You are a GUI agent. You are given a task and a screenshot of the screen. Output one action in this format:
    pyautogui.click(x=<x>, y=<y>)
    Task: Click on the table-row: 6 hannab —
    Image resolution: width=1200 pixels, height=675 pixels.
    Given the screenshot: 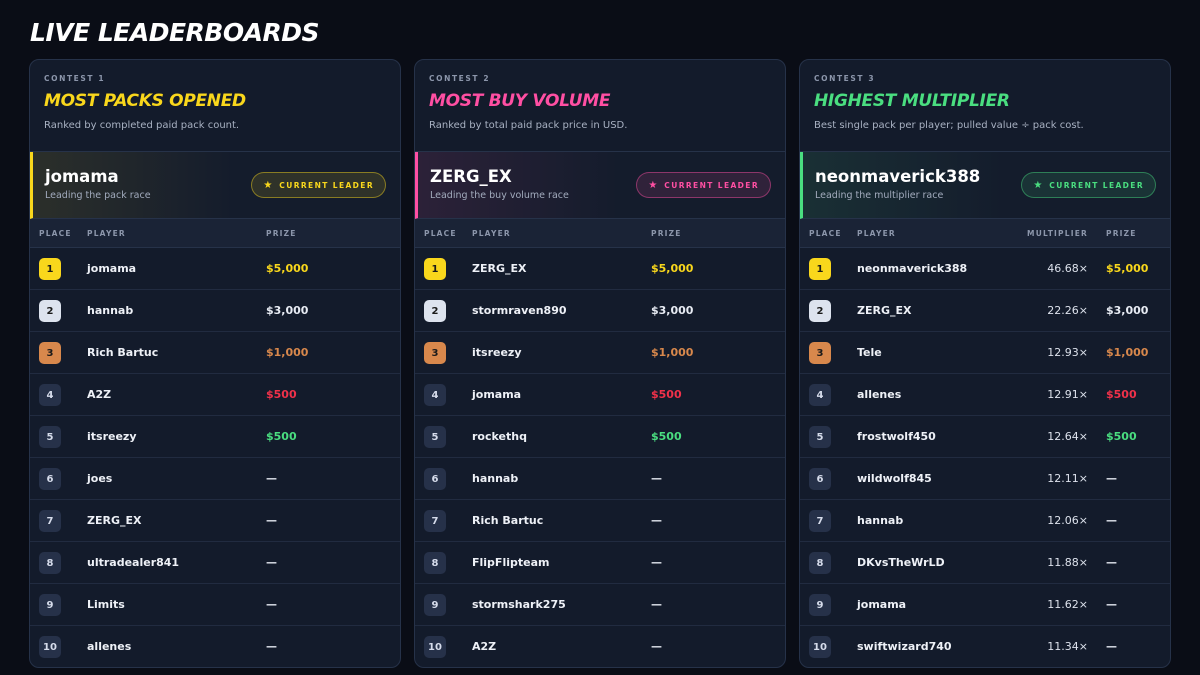 What is the action you would take?
    pyautogui.click(x=600, y=479)
    